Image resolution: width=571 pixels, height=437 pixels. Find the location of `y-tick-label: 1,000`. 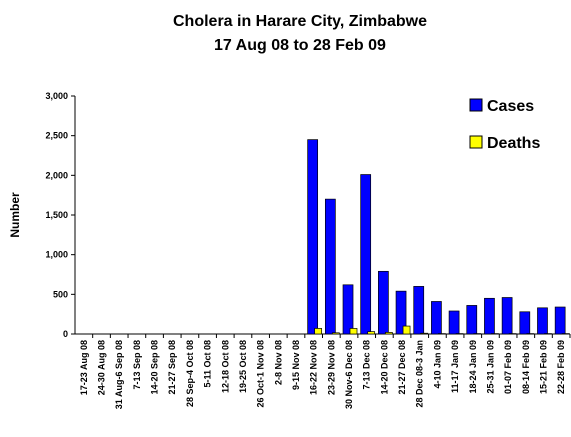

y-tick-label: 1,000 is located at coordinates (56, 255).